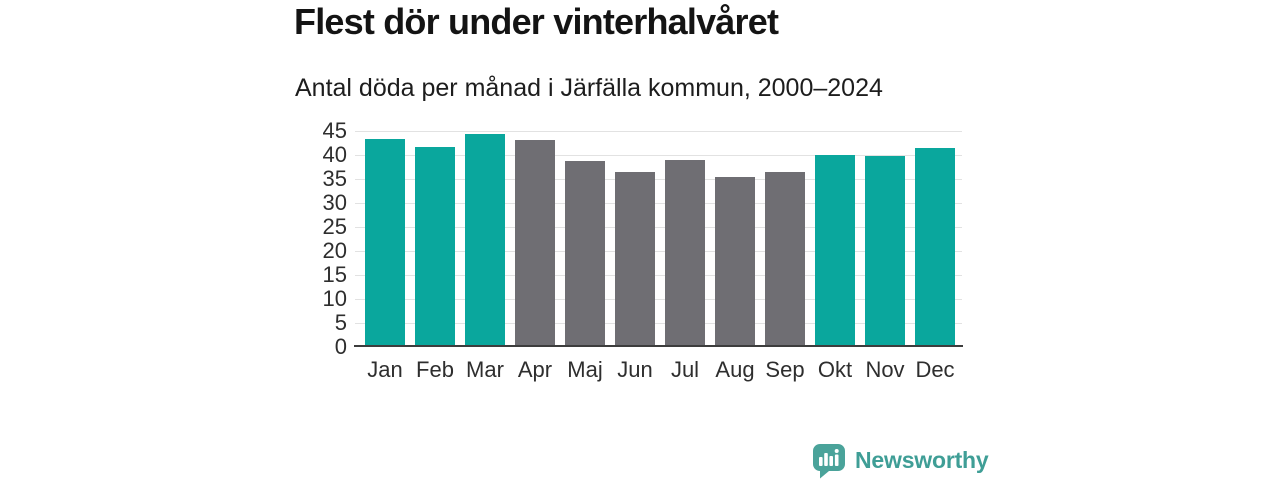 Image resolution: width=1280 pixels, height=480 pixels. What do you see at coordinates (835, 369) in the screenshot?
I see `x-tick-label: Okt` at bounding box center [835, 369].